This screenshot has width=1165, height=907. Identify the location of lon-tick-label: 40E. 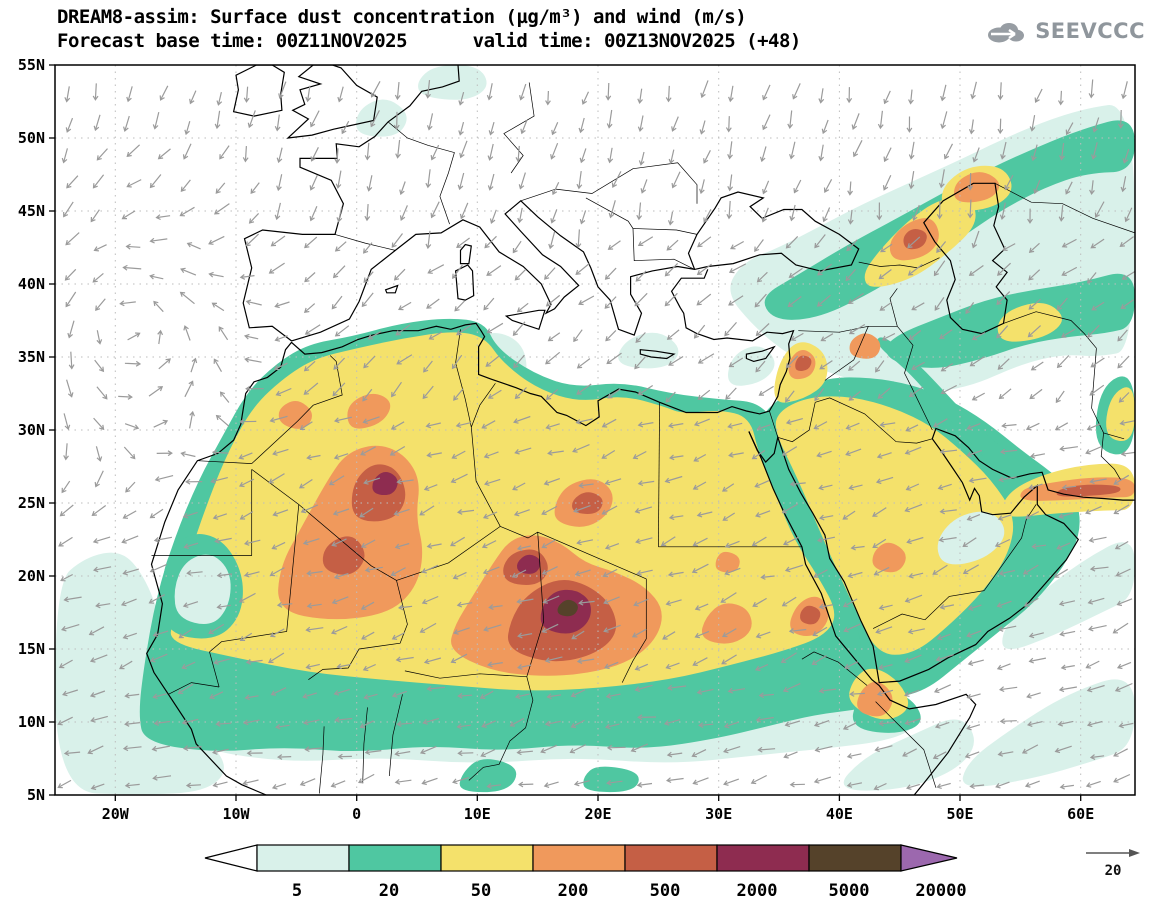
(839, 814).